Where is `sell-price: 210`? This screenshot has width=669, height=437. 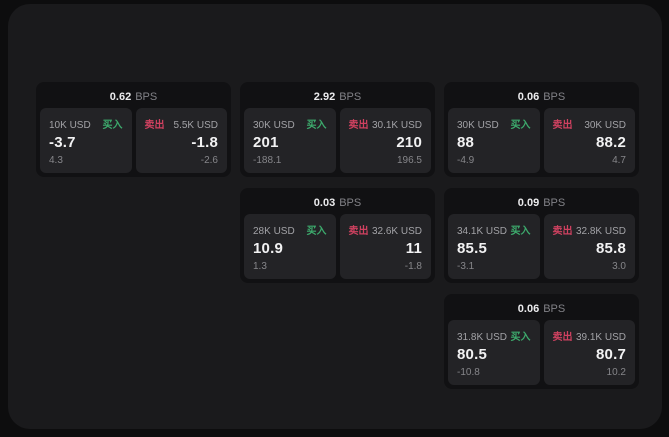 sell-price: 210 is located at coordinates (409, 142).